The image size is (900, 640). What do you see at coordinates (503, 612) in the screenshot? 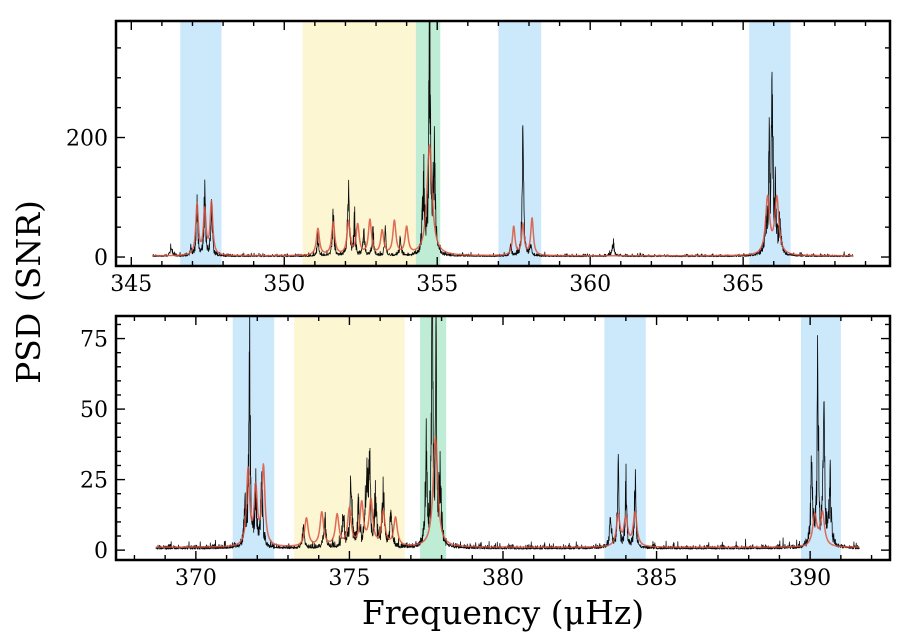
I see `x-axis-label: Frequency (μHz)` at bounding box center [503, 612].